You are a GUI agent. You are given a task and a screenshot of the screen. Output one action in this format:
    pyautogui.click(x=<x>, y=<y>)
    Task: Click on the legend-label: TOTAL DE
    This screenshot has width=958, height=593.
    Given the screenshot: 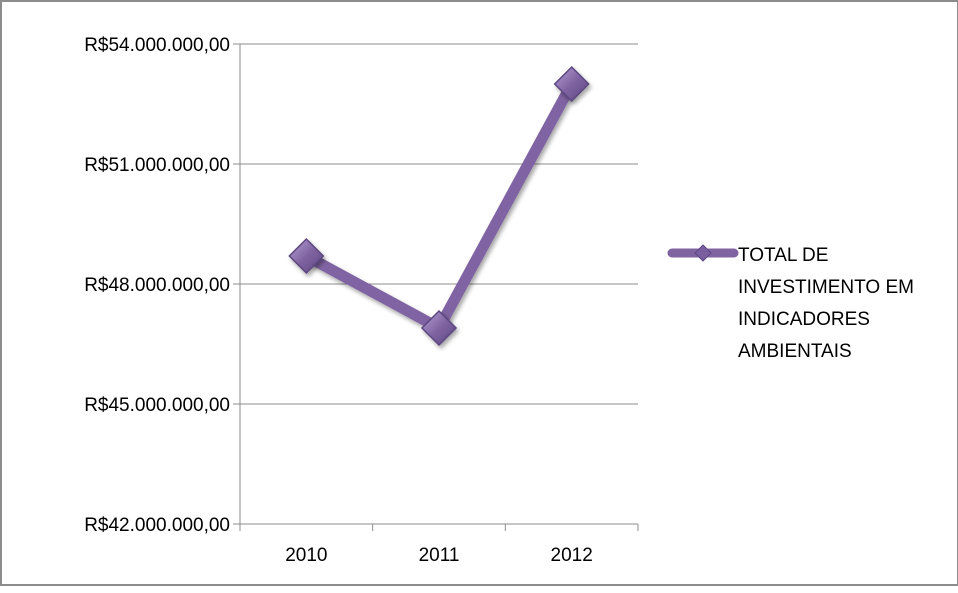 What is the action you would take?
    pyautogui.click(x=783, y=255)
    